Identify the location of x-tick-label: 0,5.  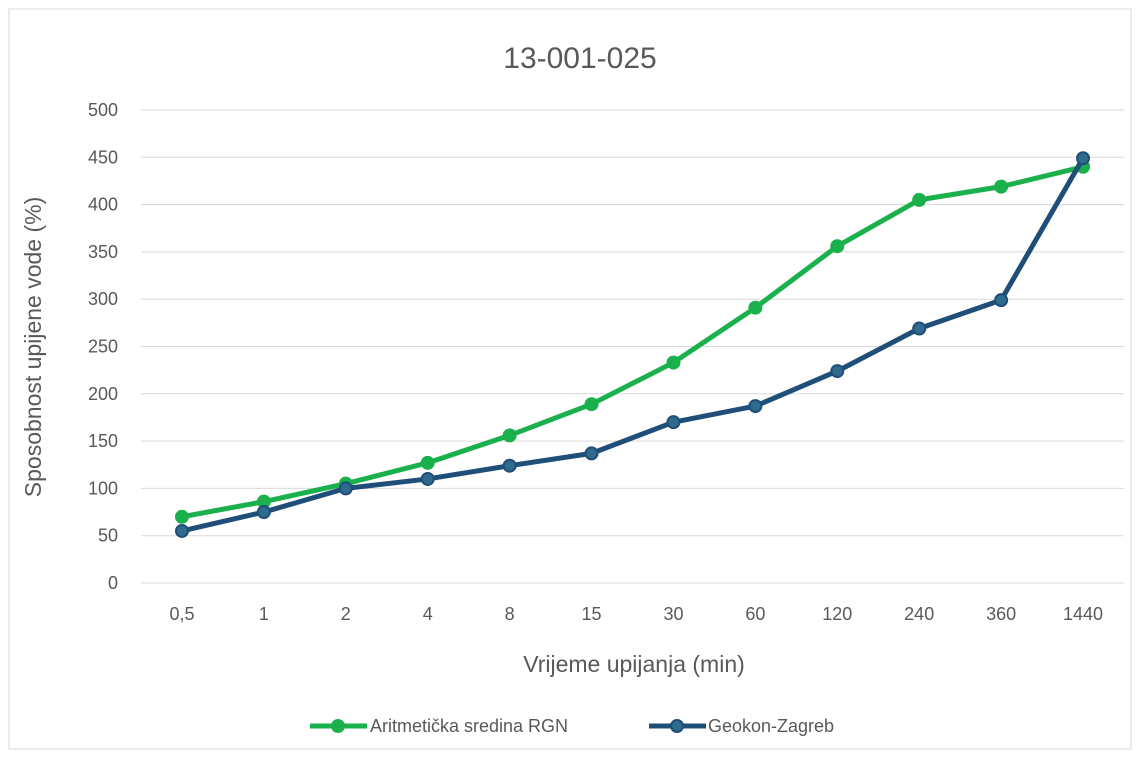
(181, 614).